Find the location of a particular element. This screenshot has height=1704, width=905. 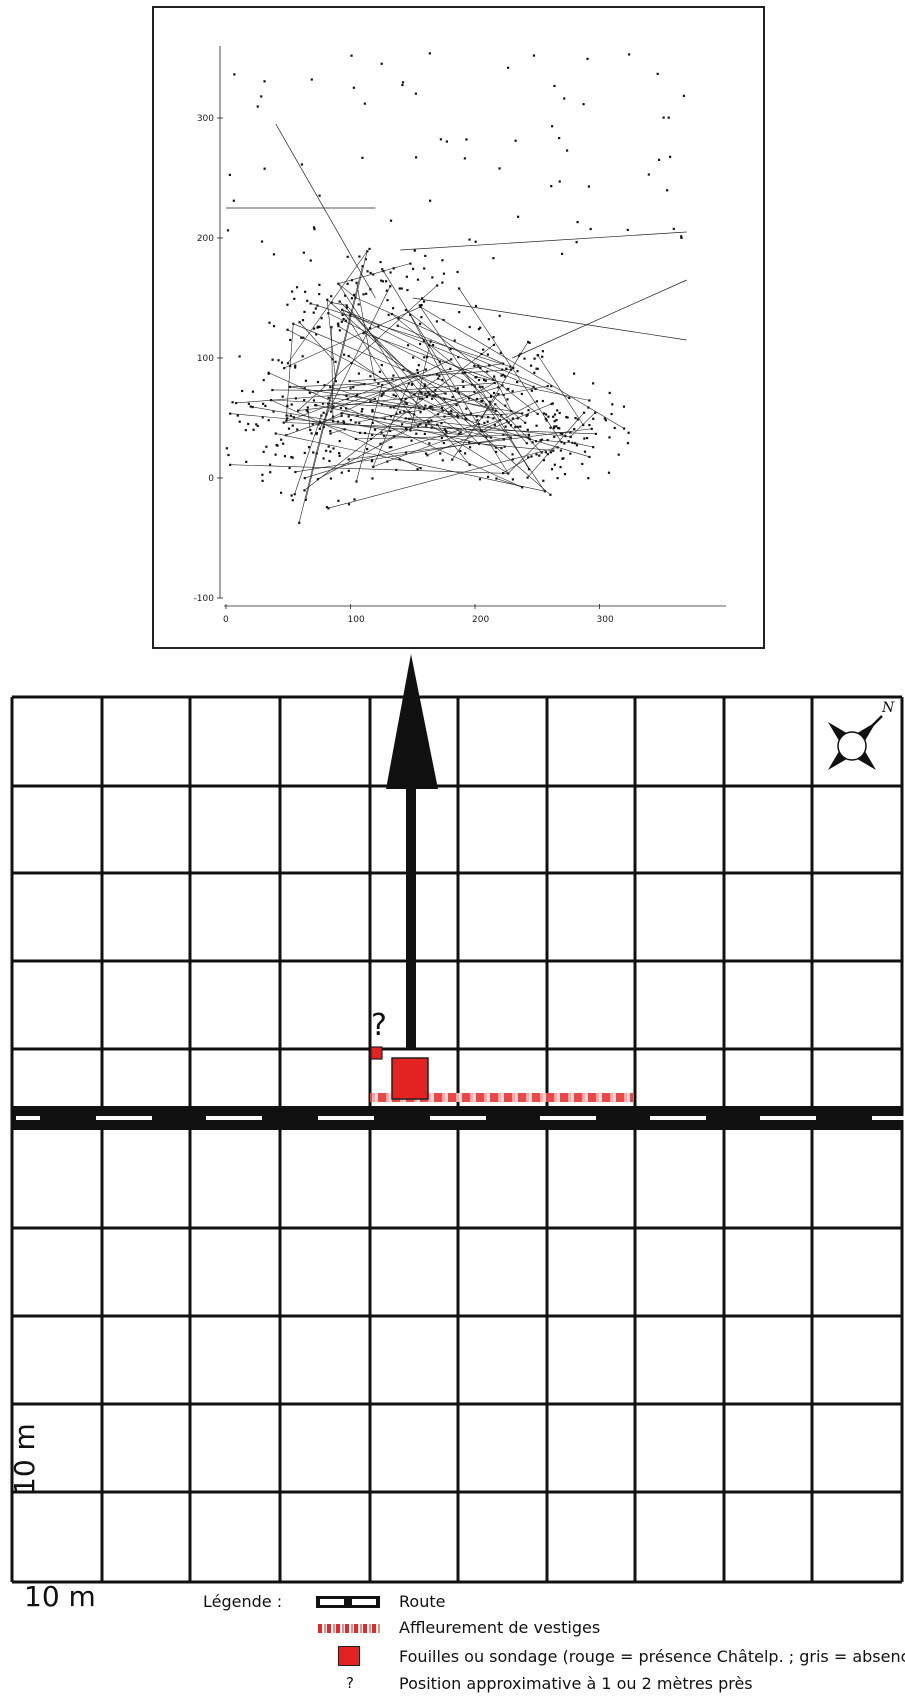

scale-y-label: 10 m is located at coordinates (24, 1459).